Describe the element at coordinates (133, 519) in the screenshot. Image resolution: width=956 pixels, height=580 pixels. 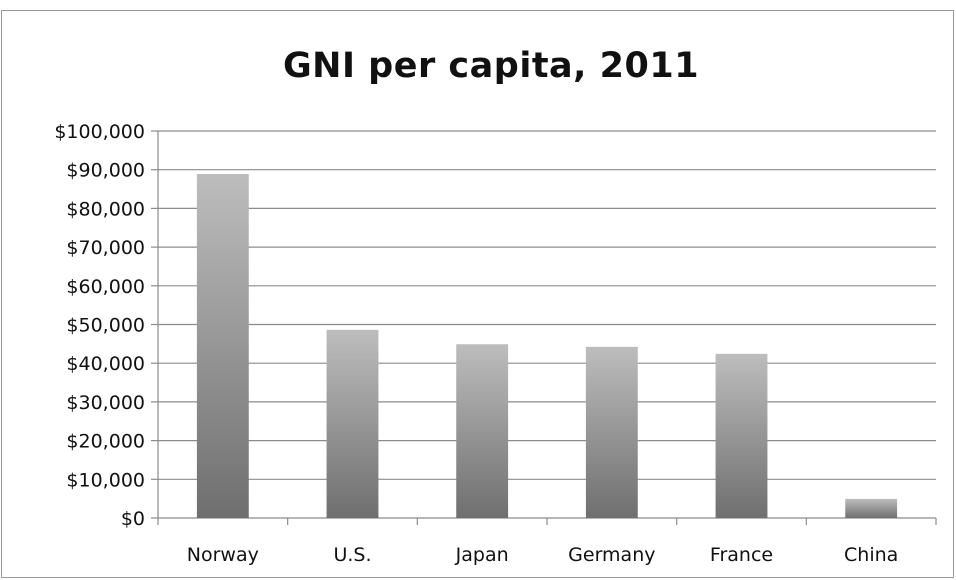
I see `y-tick-label: $0` at that location.